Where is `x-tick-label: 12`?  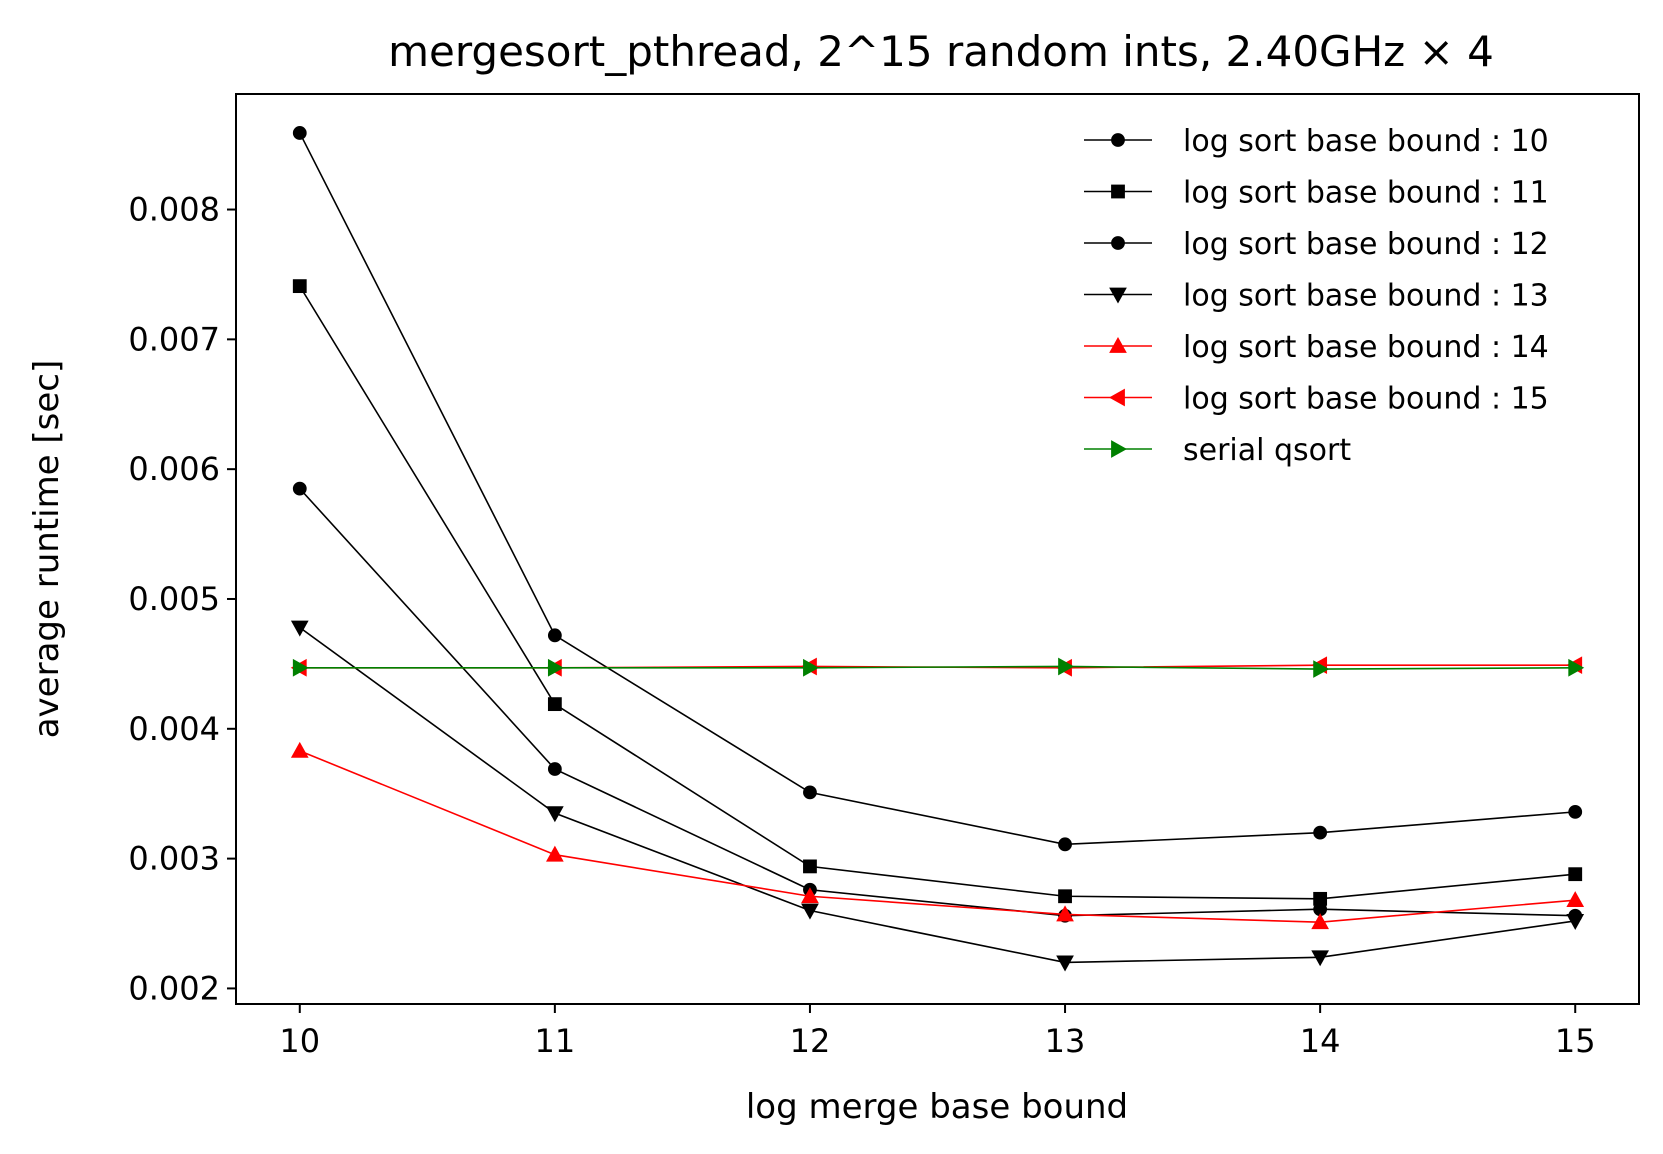
x-tick-label: 12 is located at coordinates (810, 1041).